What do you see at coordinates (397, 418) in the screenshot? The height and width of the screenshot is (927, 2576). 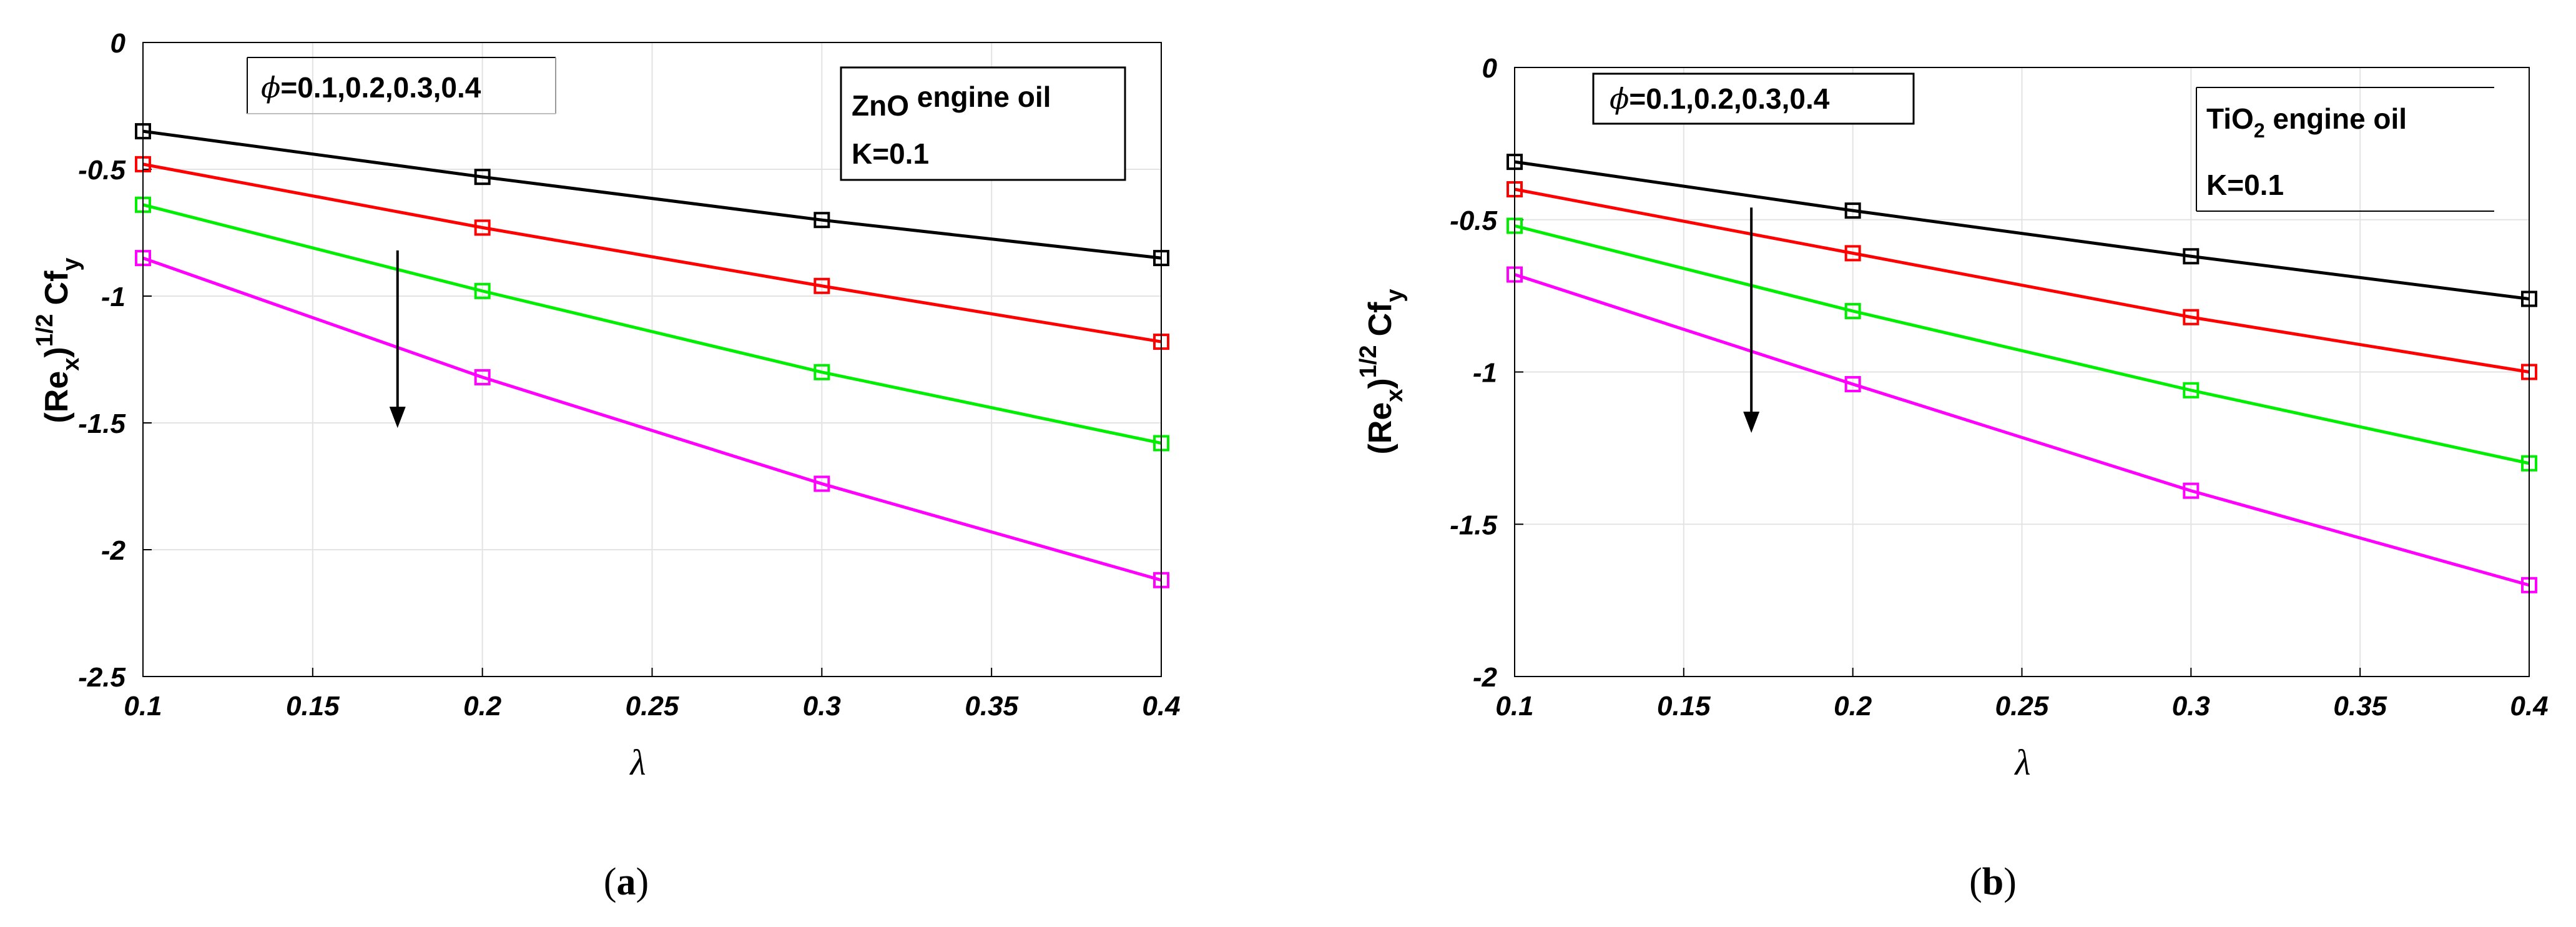 I see `arrow-head-a` at bounding box center [397, 418].